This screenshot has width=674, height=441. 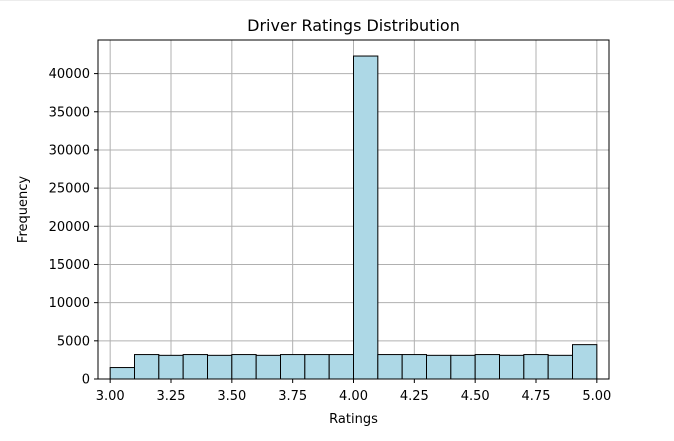 What do you see at coordinates (337, 0) in the screenshot?
I see `top-divider` at bounding box center [337, 0].